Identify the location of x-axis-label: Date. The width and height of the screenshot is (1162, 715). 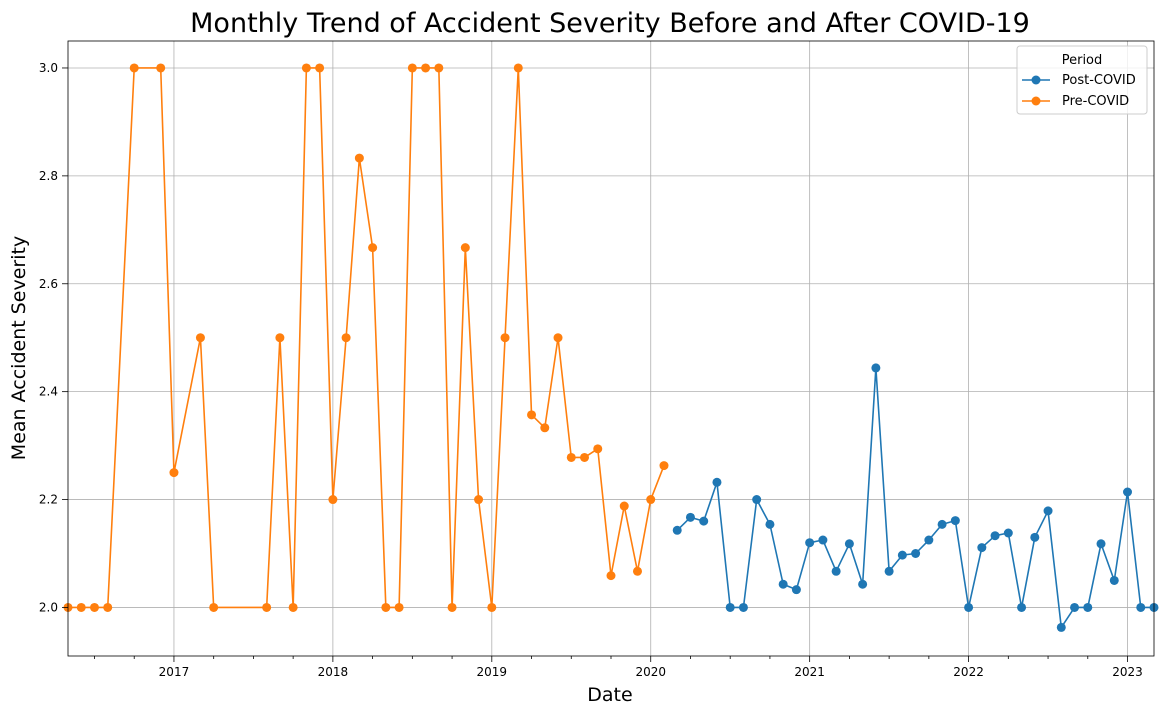
(609, 695).